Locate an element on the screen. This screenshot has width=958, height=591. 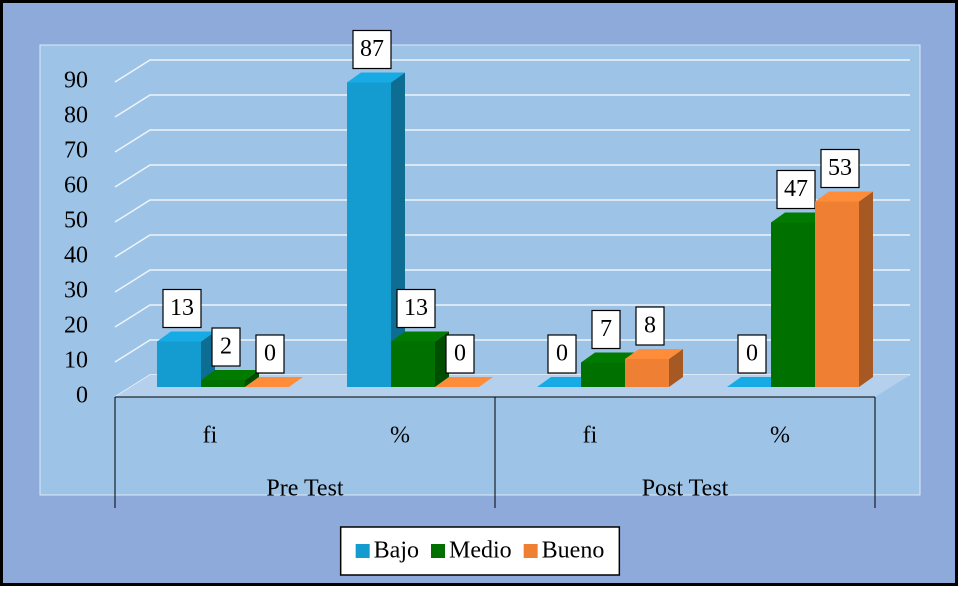
legend-box is located at coordinates (480, 551).